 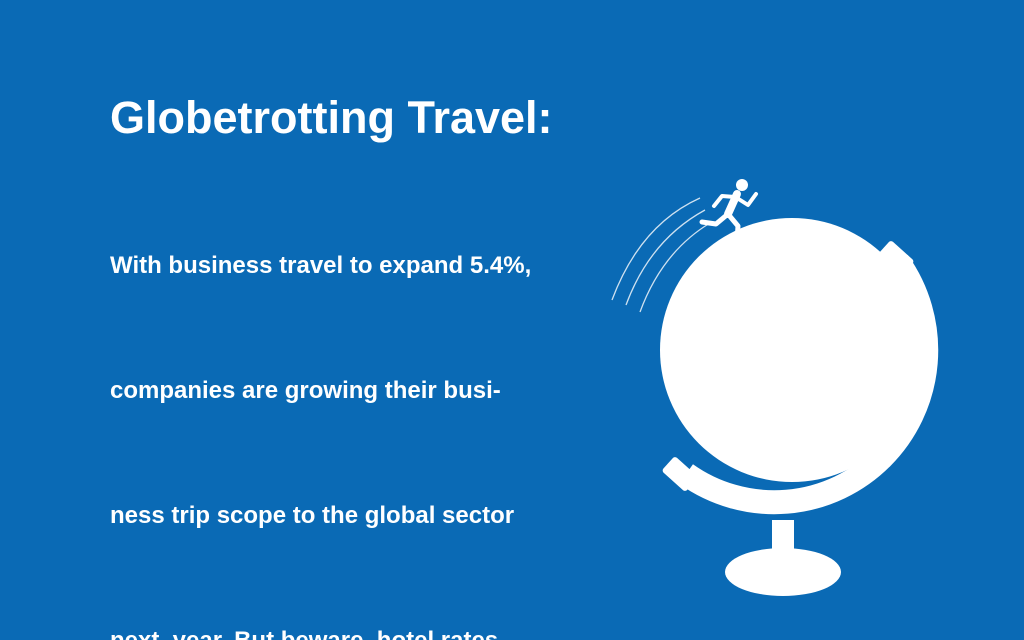 I want to click on slide-title: Globetrotting Travel:, so click(x=331, y=117).